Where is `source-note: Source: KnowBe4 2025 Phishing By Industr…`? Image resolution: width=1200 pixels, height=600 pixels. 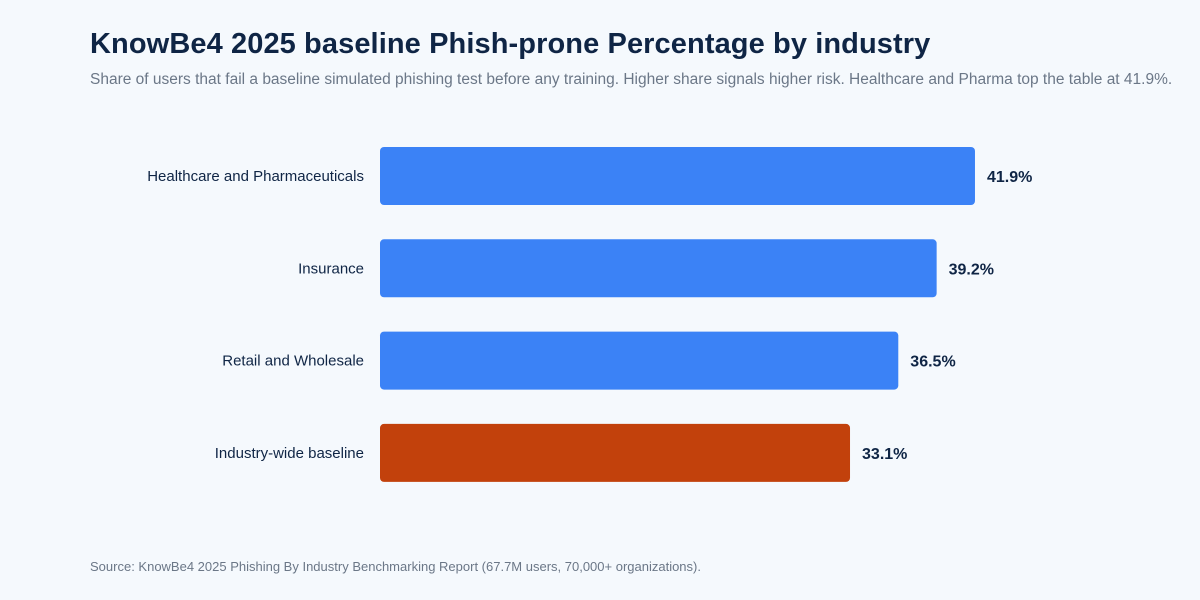 source-note: Source: KnowBe4 2025 Phishing By Industr… is located at coordinates (395, 566).